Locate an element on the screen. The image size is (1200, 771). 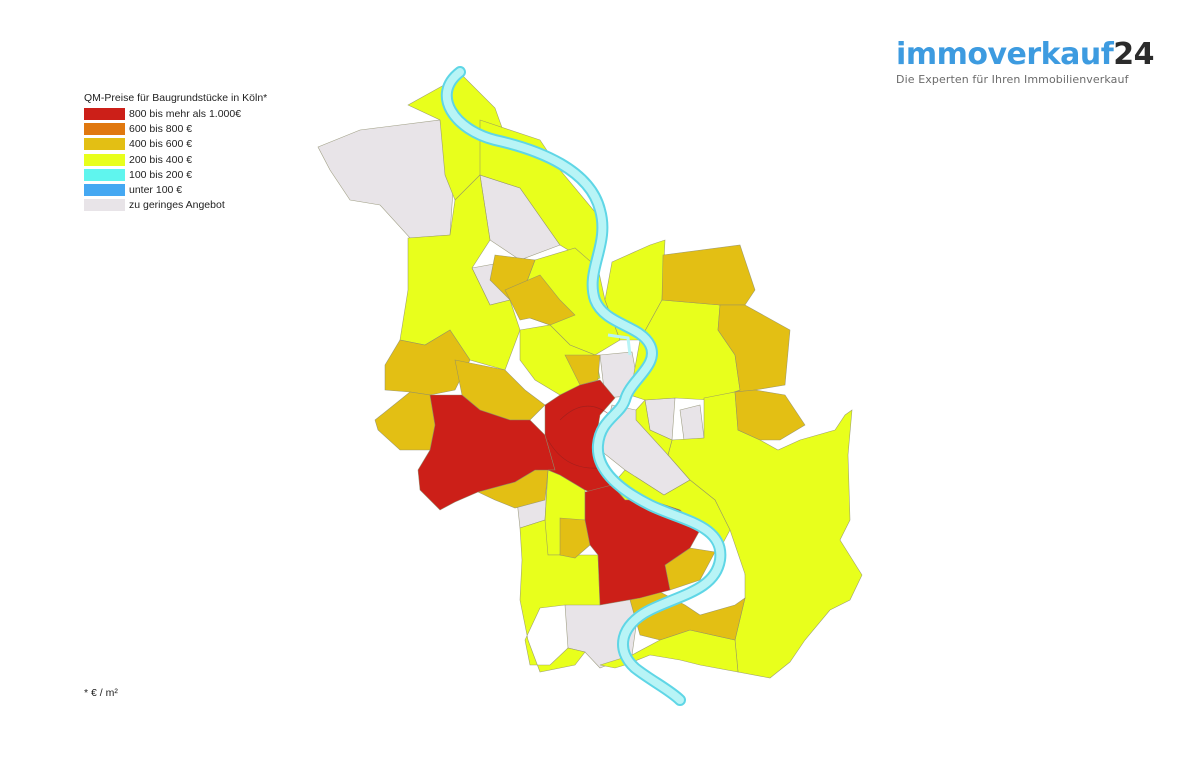
legend-item: 400 bis 600 € is located at coordinates (175, 144).